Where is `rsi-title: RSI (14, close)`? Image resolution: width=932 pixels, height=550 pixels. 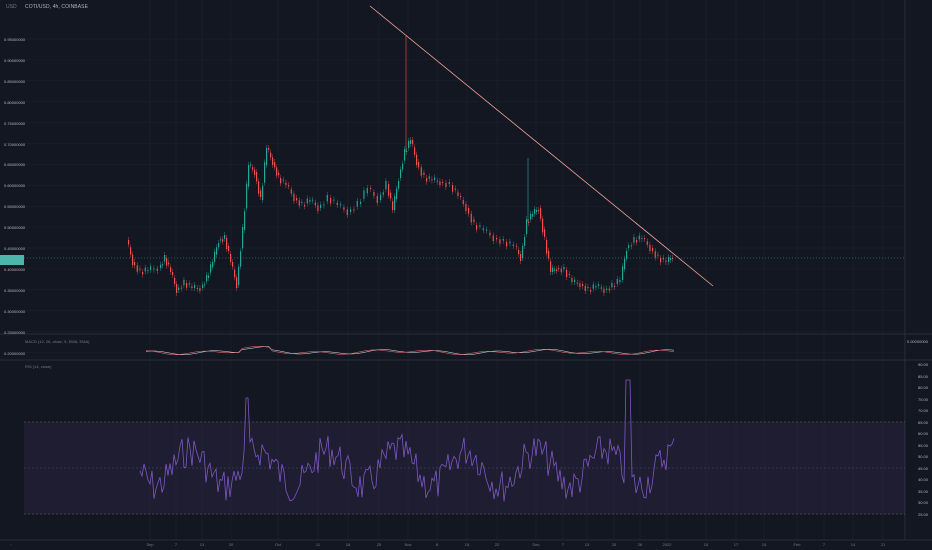 rsi-title: RSI (14, close) is located at coordinates (38, 366).